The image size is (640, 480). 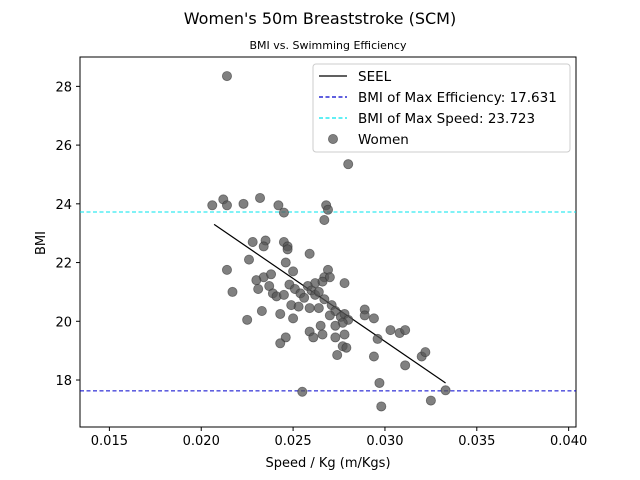 What do you see at coordinates (327, 463) in the screenshot?
I see `x-axis-label: Speed / Kg (m/Kgs)` at bounding box center [327, 463].